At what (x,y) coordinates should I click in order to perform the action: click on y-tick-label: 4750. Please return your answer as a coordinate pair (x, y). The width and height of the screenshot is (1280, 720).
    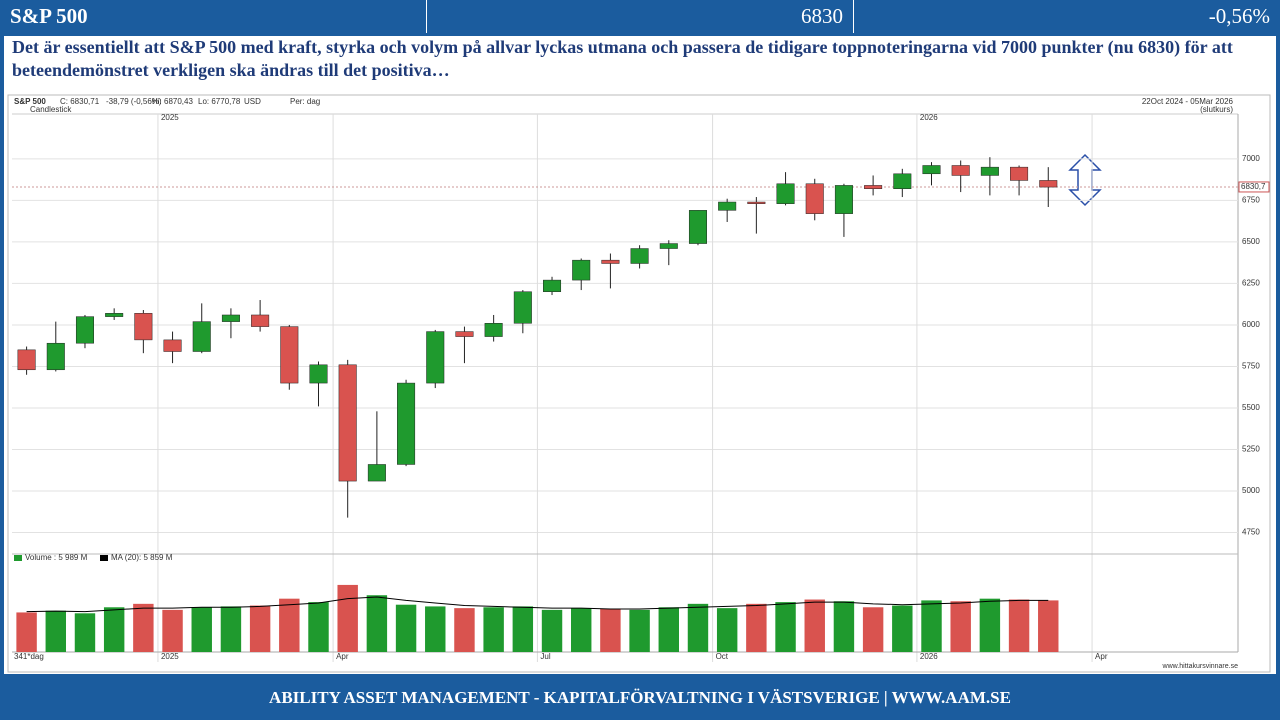
    Looking at the image, I should click on (1251, 532).